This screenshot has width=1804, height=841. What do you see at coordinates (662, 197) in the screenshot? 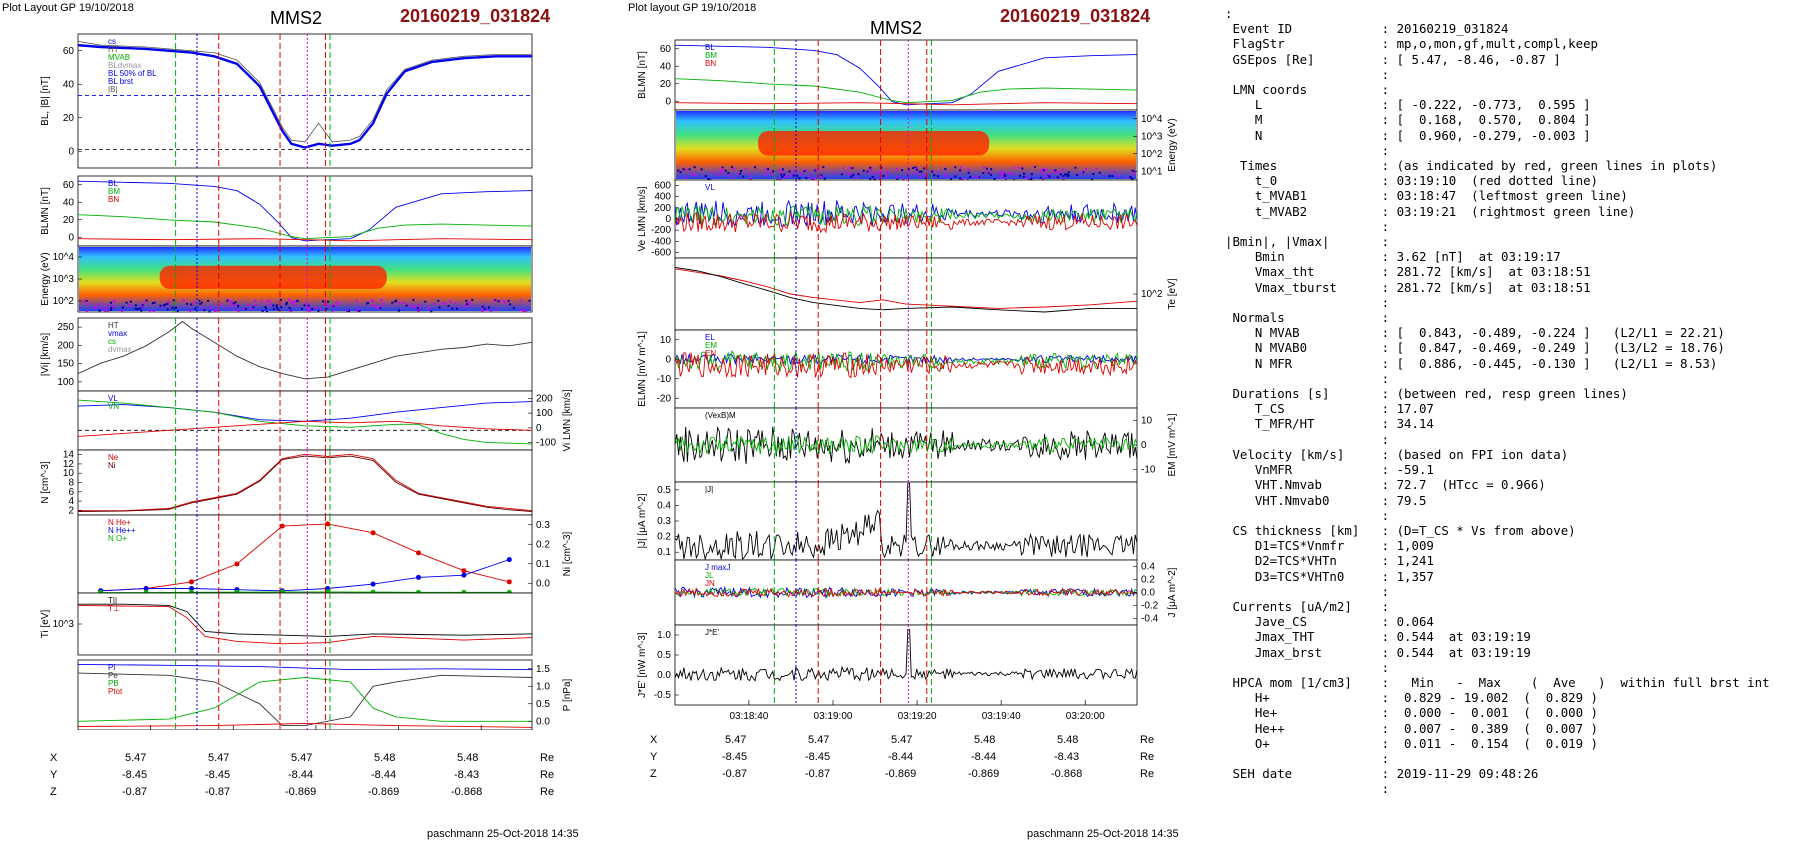
I see `y-tick-label: 400` at bounding box center [662, 197].